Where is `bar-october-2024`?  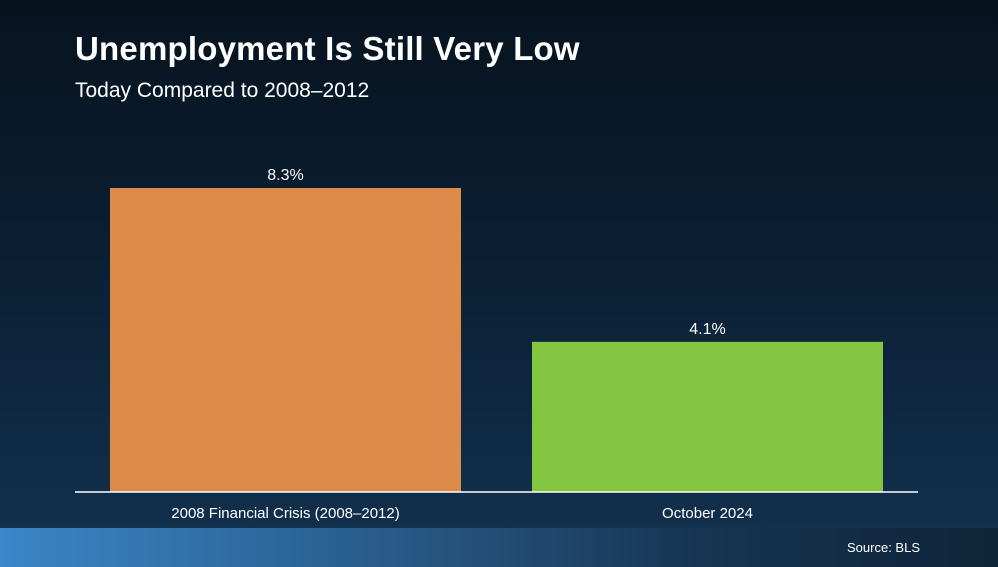 bar-october-2024 is located at coordinates (707, 416).